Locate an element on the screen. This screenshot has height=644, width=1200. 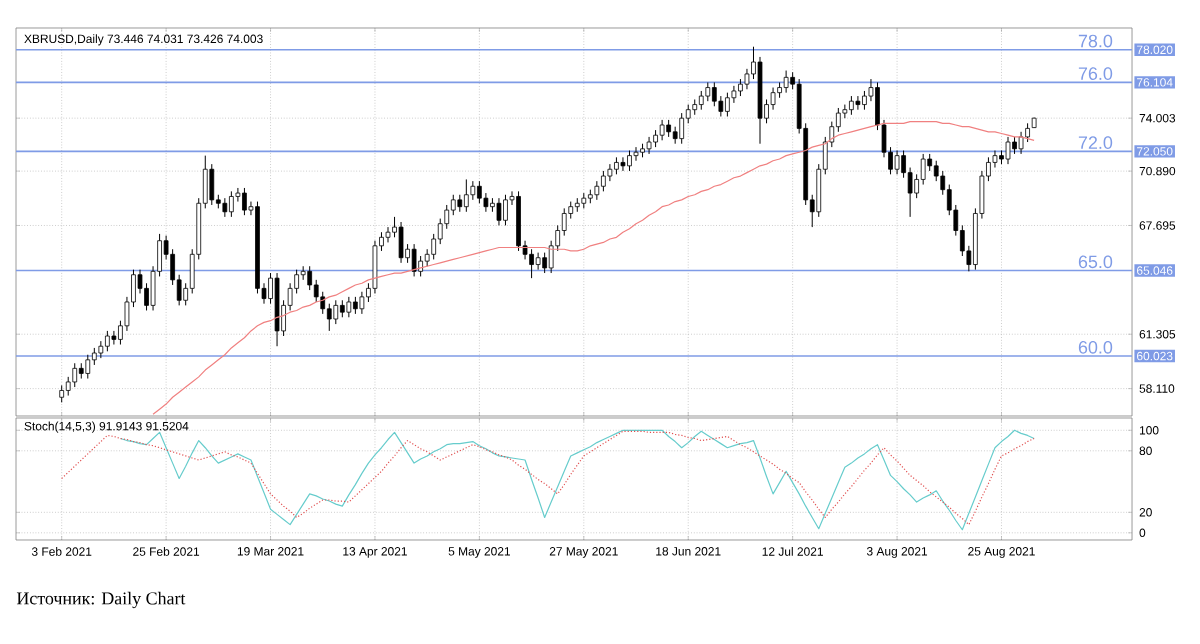
annotation: 76.0 is located at coordinates (1095, 73).